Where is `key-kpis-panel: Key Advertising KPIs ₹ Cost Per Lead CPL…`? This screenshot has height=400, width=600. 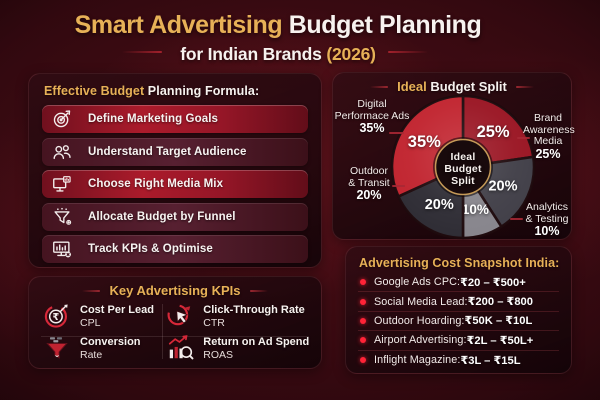 key-kpis-panel: Key Advertising KPIs ₹ Cost Per Lead CPL… is located at coordinates (175, 322).